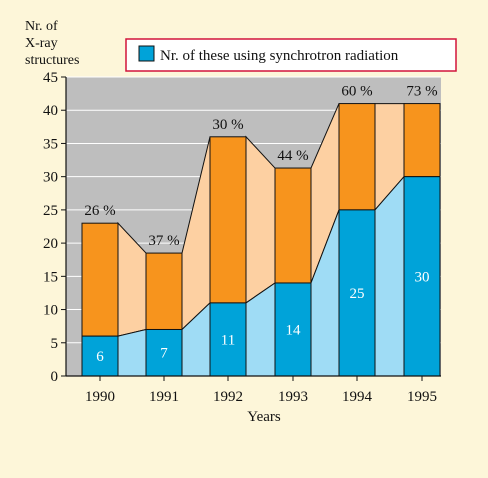  What do you see at coordinates (50, 178) in the screenshot?
I see `y-tick-label: 30` at bounding box center [50, 178].